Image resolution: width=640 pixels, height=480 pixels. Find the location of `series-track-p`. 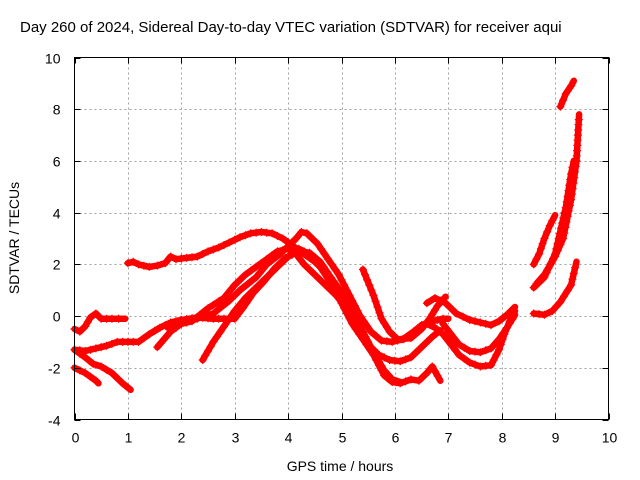

series-track-p is located at coordinates (553, 224).